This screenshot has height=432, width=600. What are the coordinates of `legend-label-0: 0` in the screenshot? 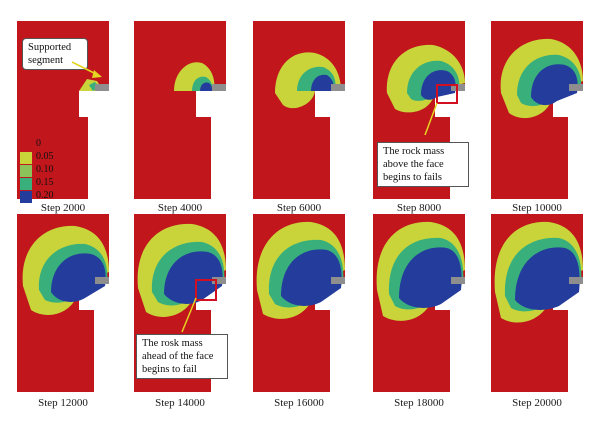 It's located at (38, 143).